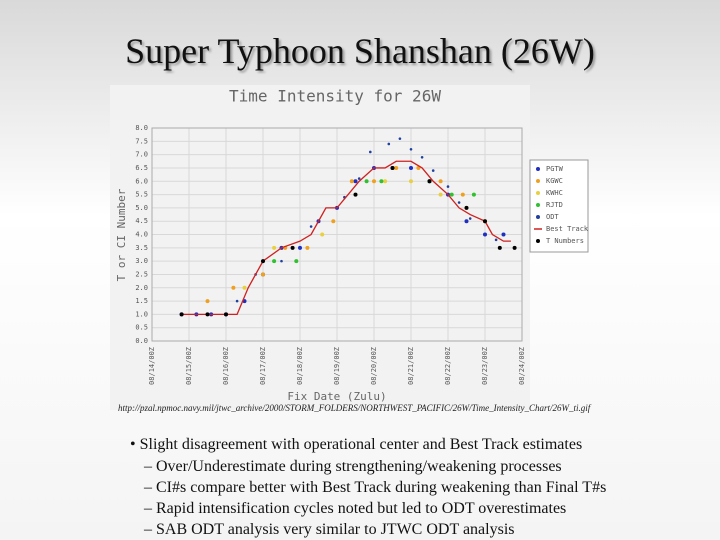 The image size is (720, 540). I want to click on y-tick-label: 4.0, so click(141, 235).